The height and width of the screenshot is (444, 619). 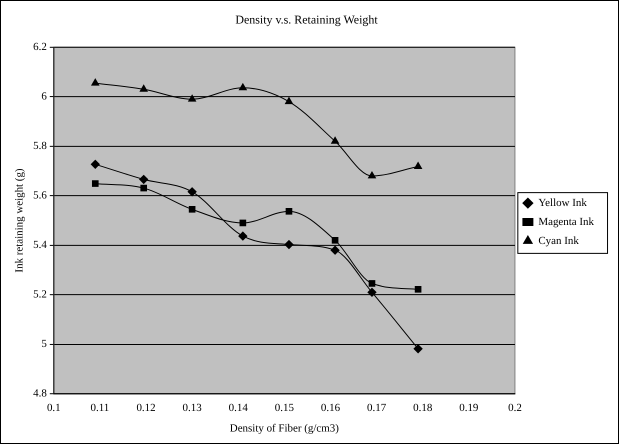 What do you see at coordinates (100, 408) in the screenshot?
I see `x-tick-label: 0.11` at bounding box center [100, 408].